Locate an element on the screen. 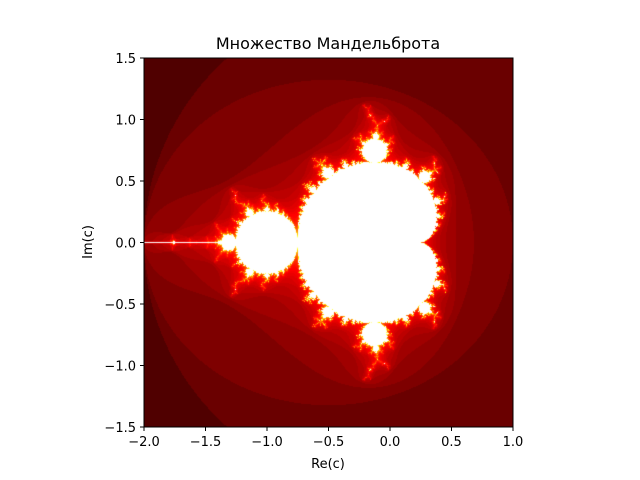 This screenshot has height=480, width=640. x-tick-label: −1.0 is located at coordinates (267, 442).